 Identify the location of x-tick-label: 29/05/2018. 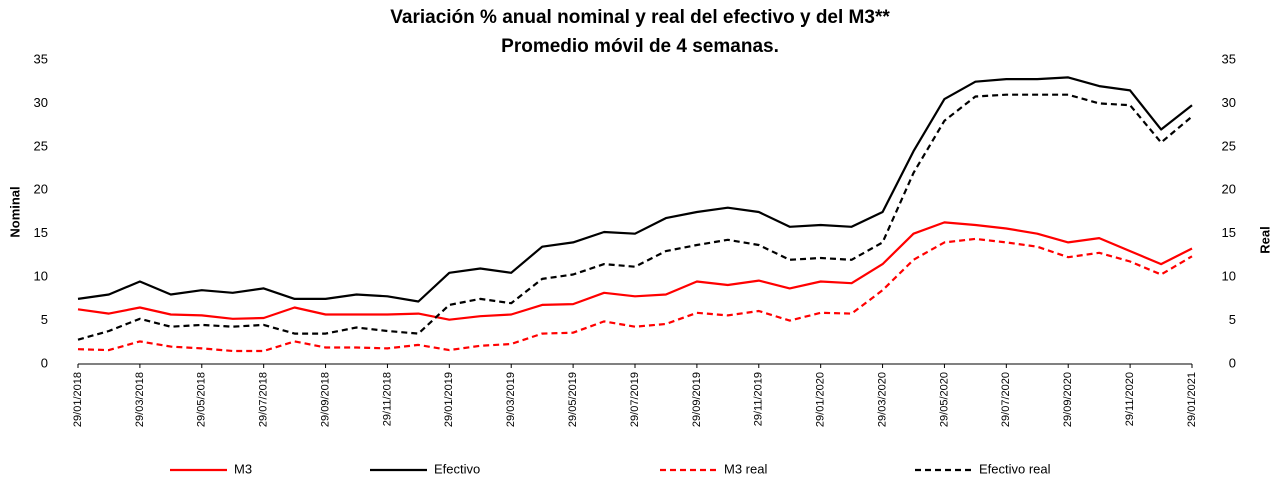
(202, 399).